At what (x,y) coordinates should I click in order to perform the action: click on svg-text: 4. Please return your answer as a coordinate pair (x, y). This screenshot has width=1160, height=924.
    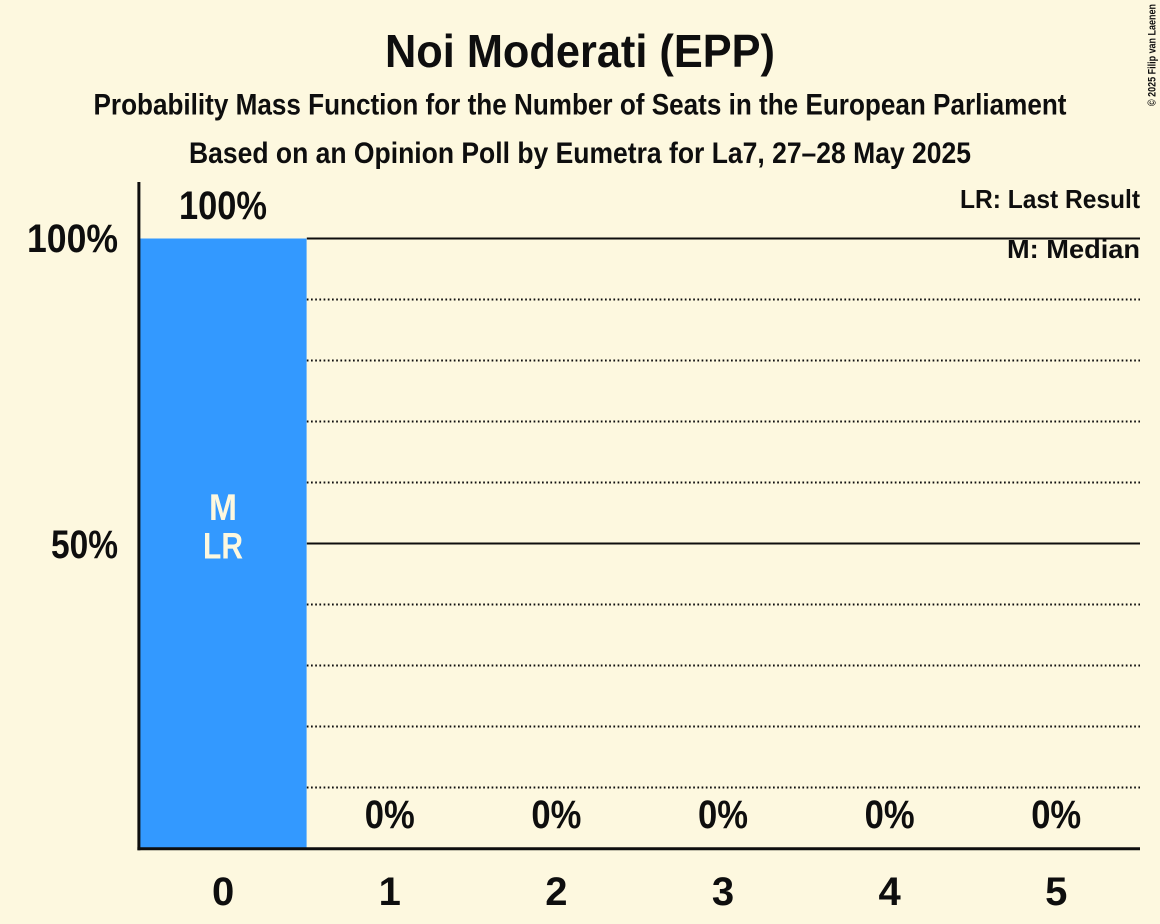
    Looking at the image, I should click on (889, 892).